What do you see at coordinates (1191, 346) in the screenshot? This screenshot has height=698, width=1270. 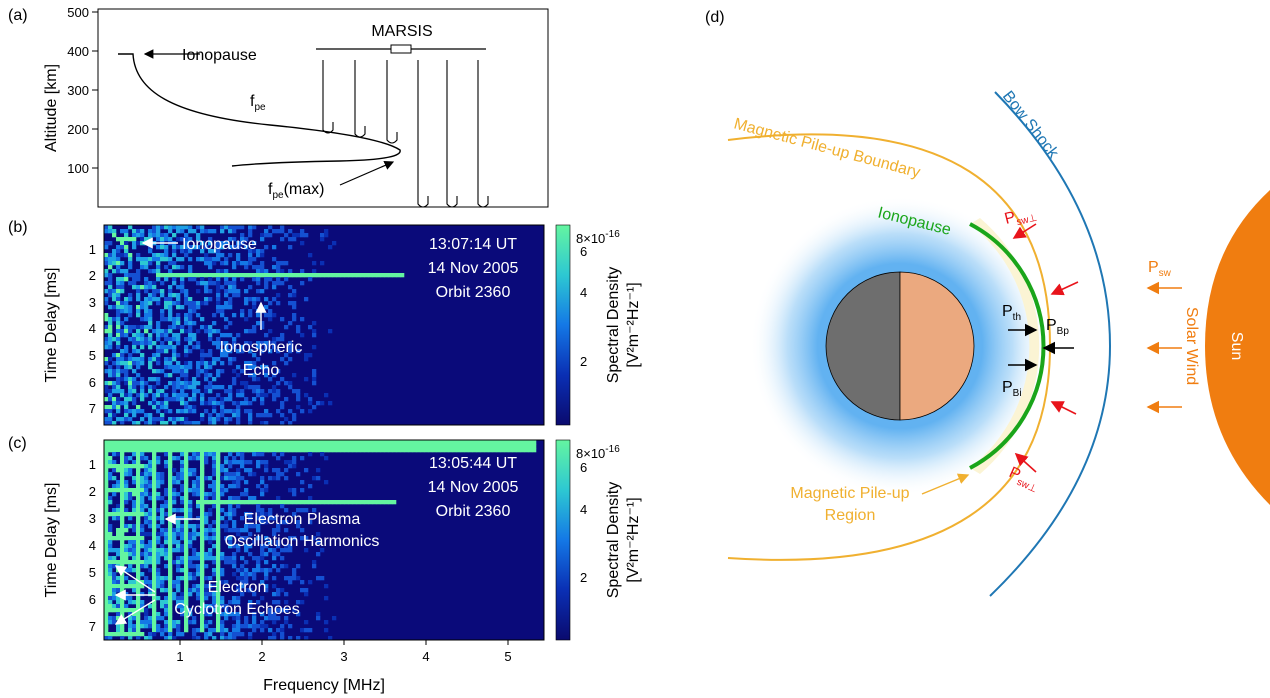 I see `solar-wind-label: Solar Wind` at bounding box center [1191, 346].